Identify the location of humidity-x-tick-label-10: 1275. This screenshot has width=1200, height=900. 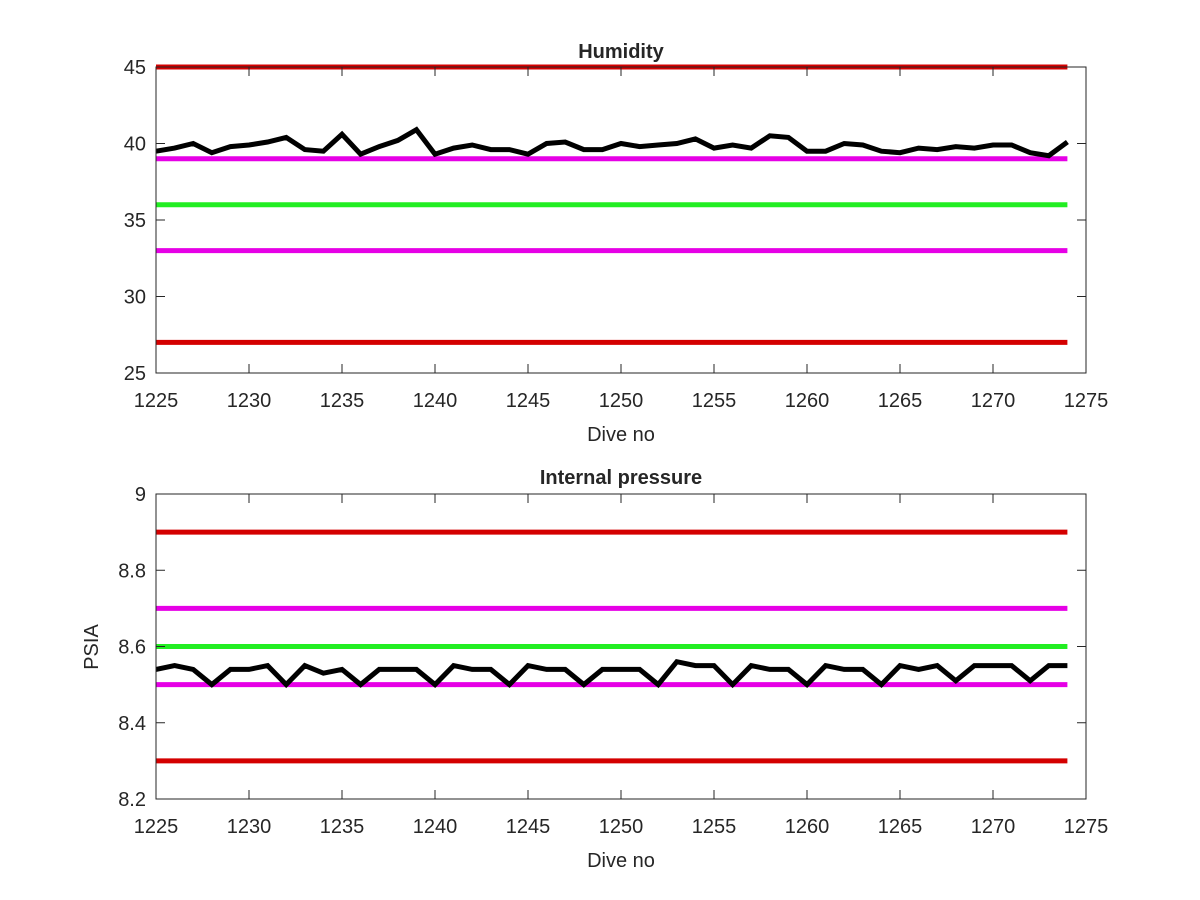
(1086, 401).